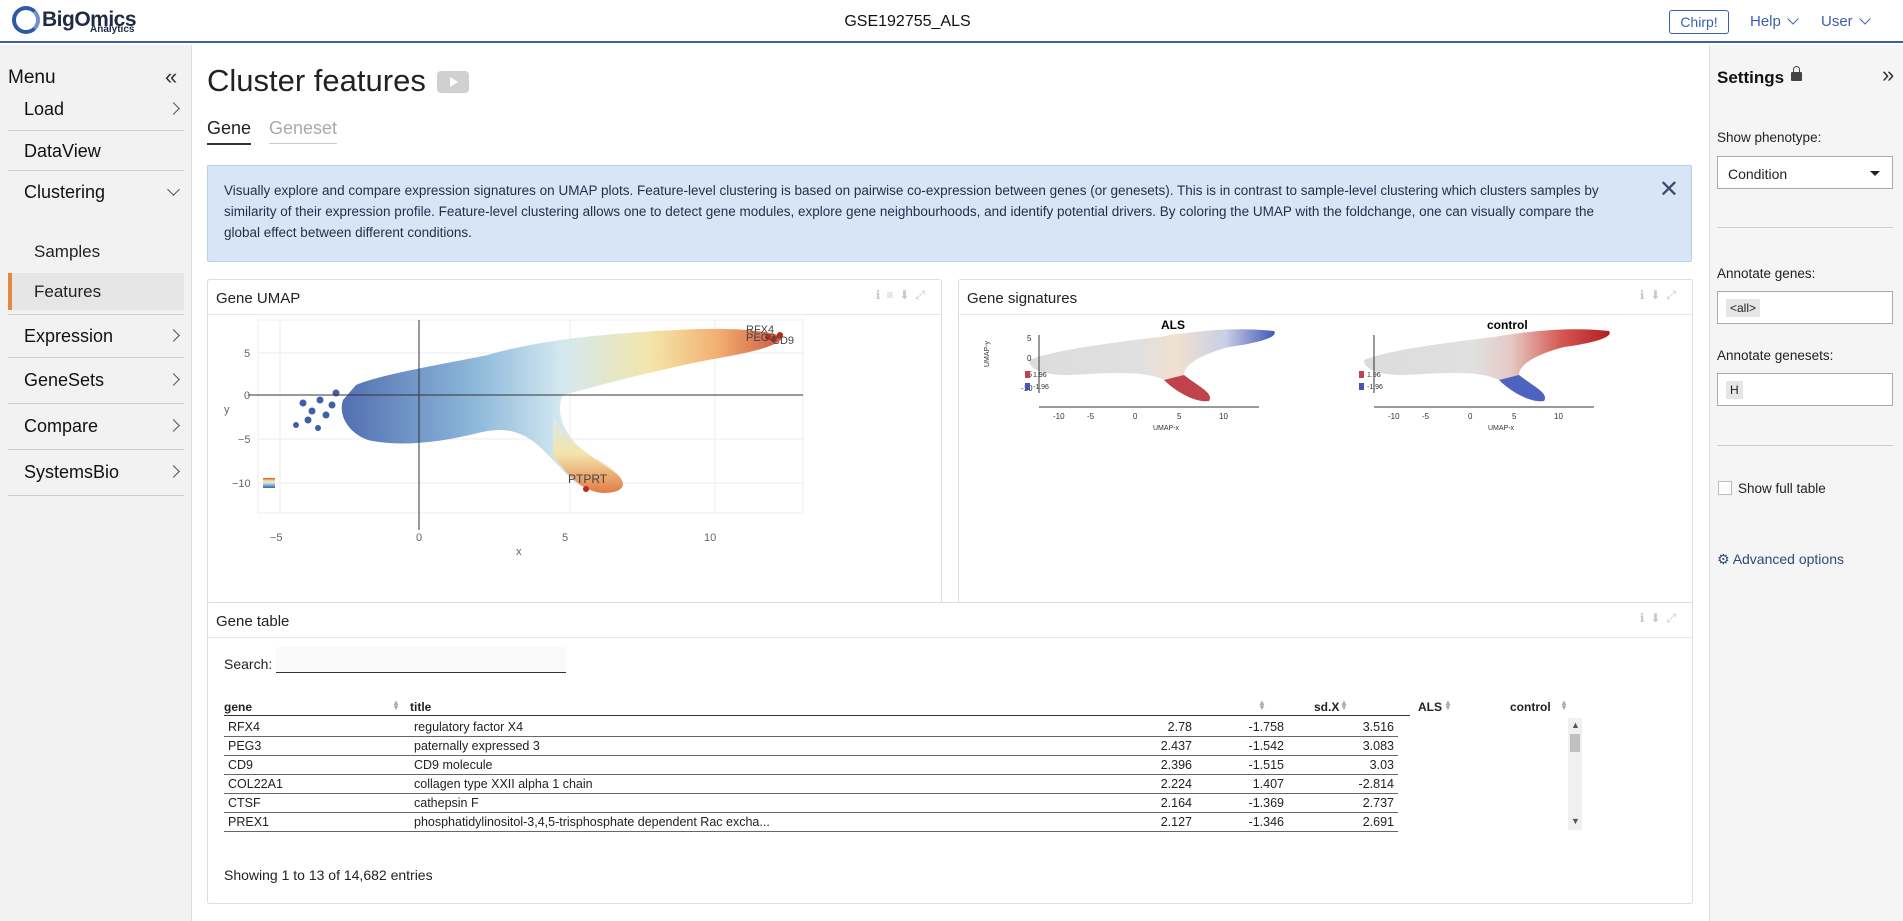 The width and height of the screenshot is (1903, 921). What do you see at coordinates (811, 803) in the screenshot?
I see `table-row: CTSF cathepsin F 2.164 -1.369 2.737` at bounding box center [811, 803].